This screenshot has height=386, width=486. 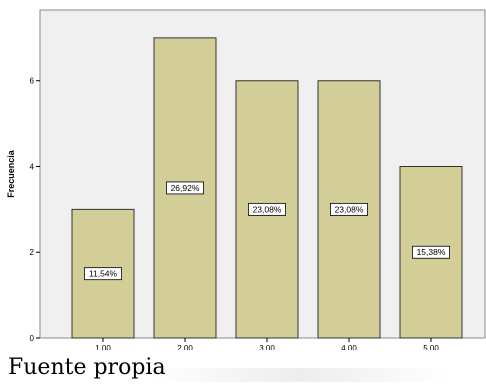 What do you see at coordinates (185, 347) in the screenshot?
I see `x-tick-label: 2,00` at bounding box center [185, 347].